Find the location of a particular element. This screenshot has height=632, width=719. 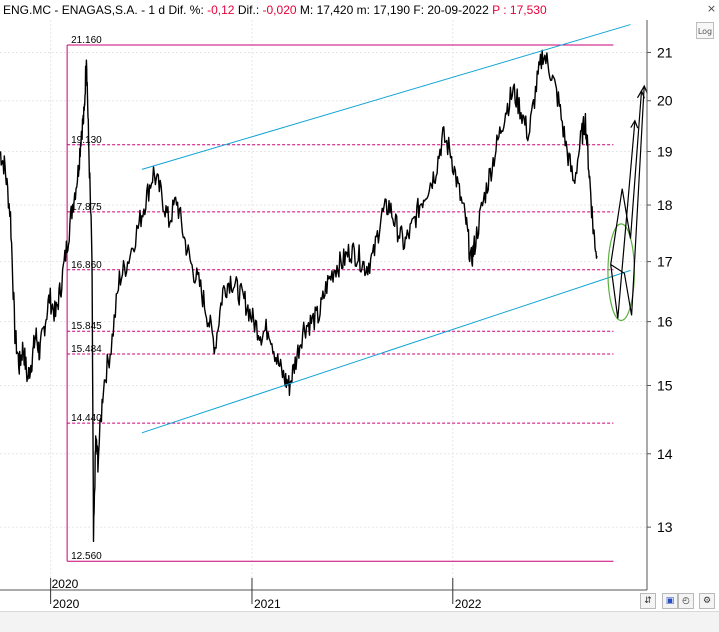

level-label: 19.130 is located at coordinates (86, 140).